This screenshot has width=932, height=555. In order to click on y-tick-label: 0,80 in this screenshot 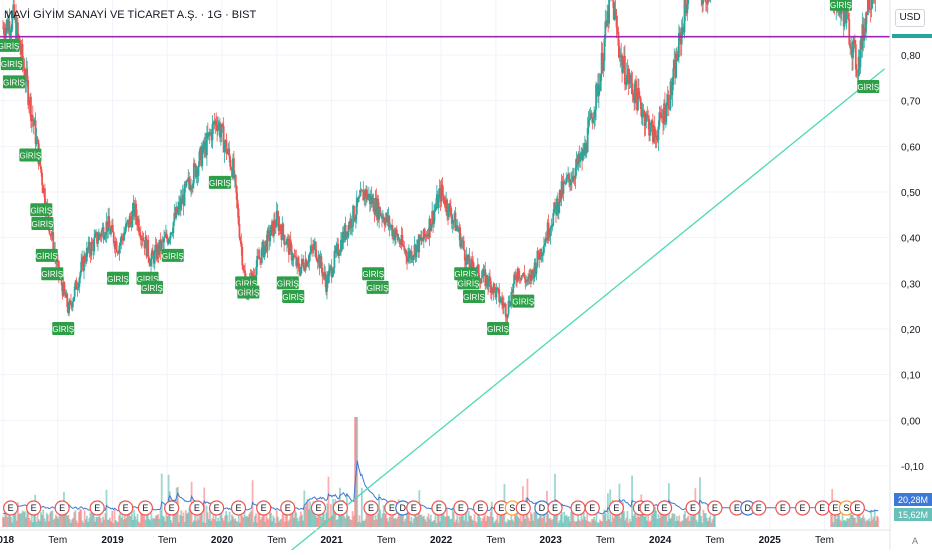, I will do `click(911, 56)`.